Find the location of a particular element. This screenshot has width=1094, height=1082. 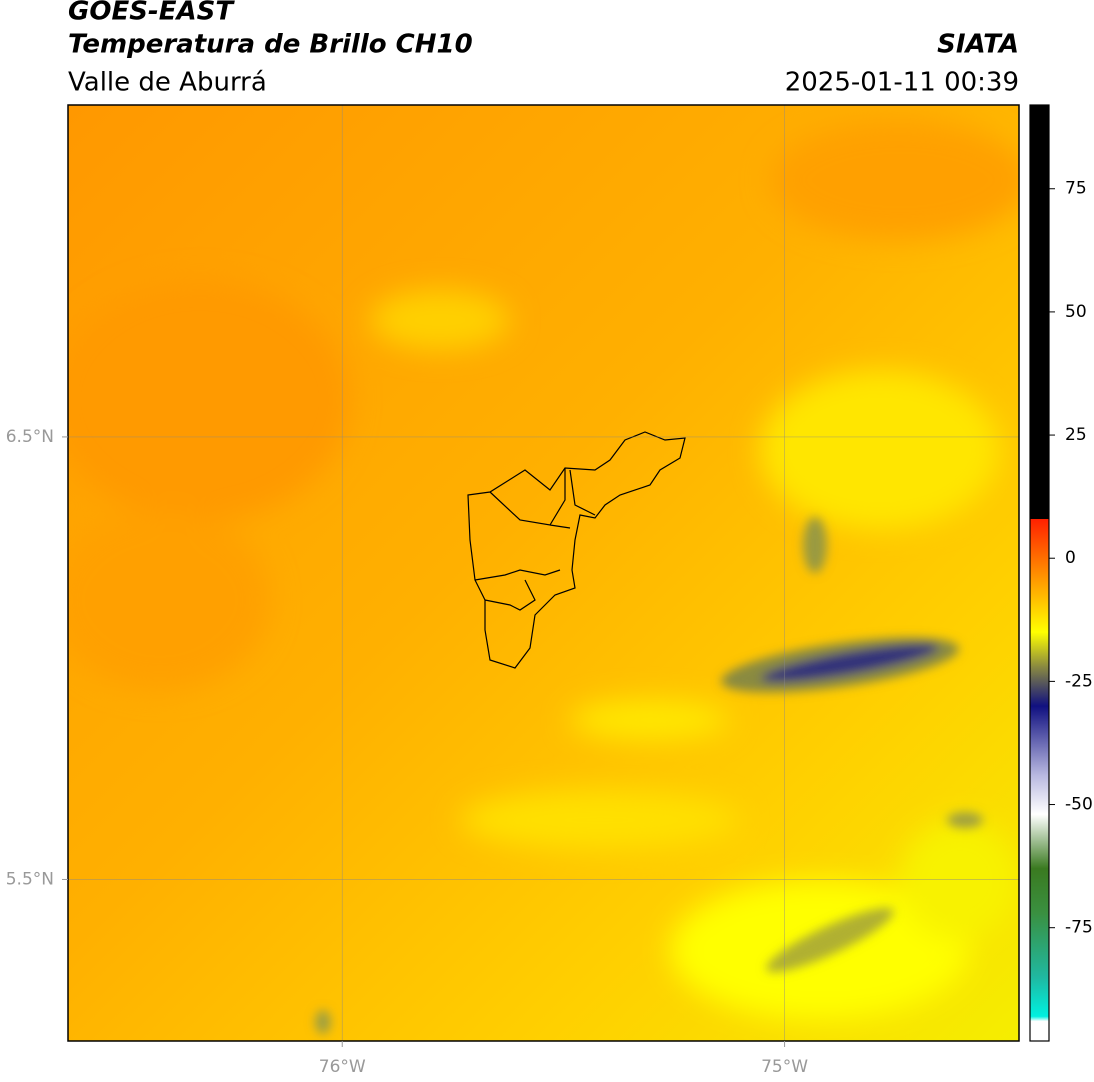

x-tick-label: 75°W is located at coordinates (784, 1067).